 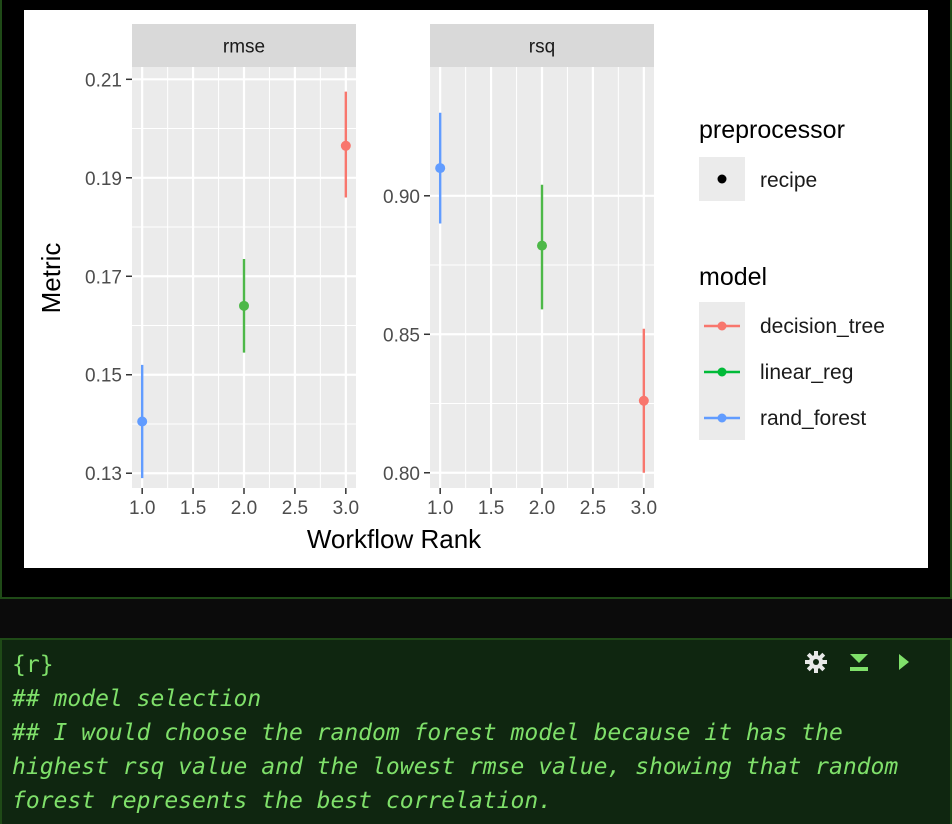 What do you see at coordinates (904, 662) in the screenshot?
I see `run-chunk-icon` at bounding box center [904, 662].